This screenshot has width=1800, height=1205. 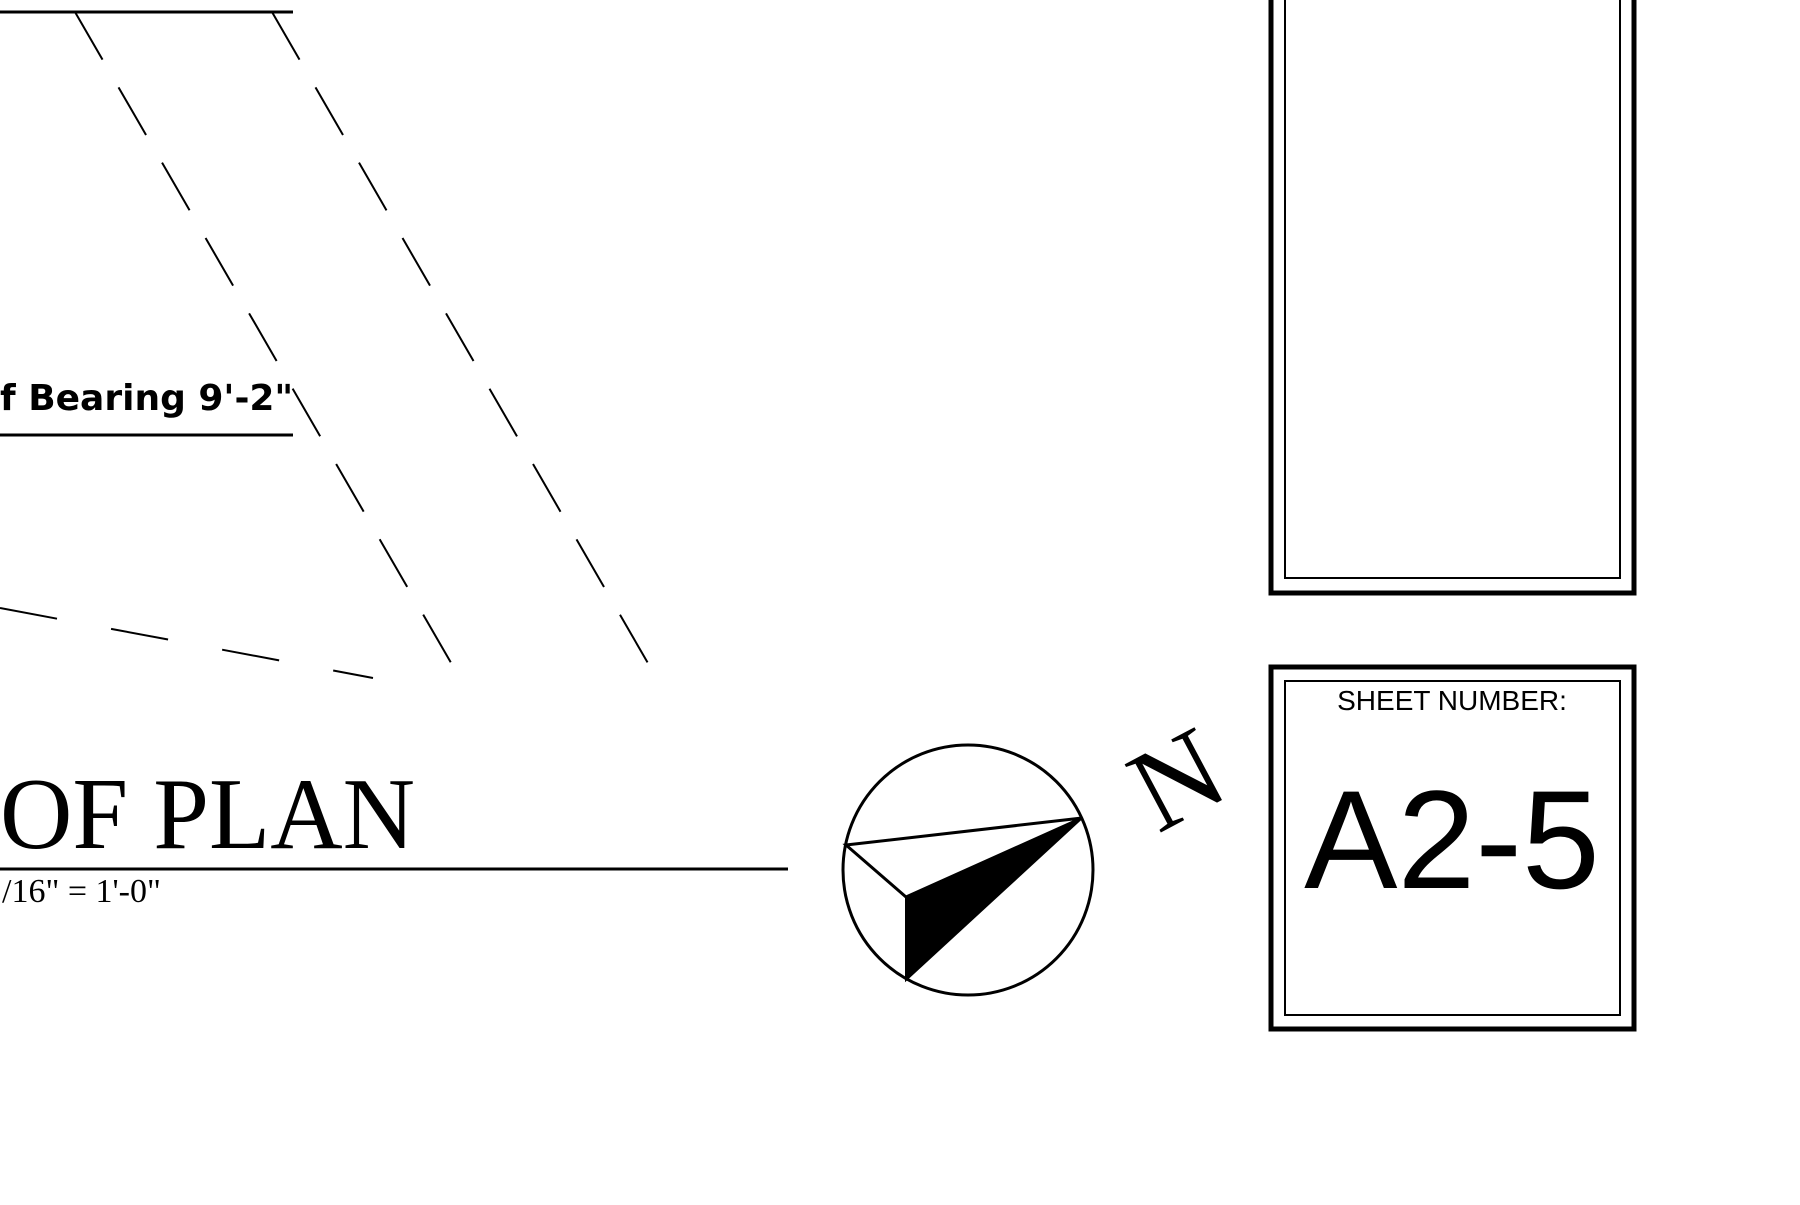 I want to click on plan-title: OF PLAN, so click(x=207, y=814).